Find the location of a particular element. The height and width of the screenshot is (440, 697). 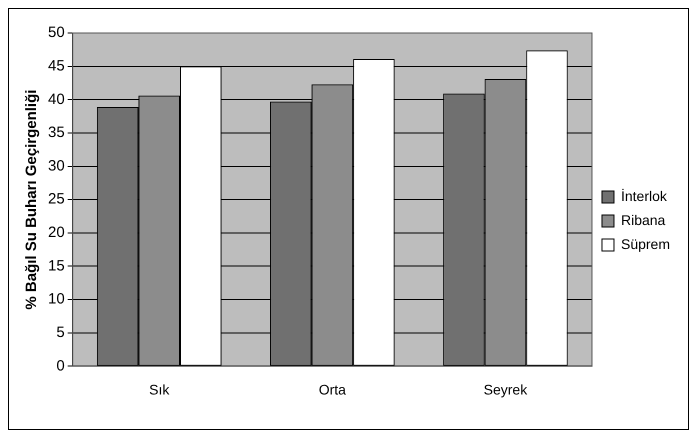

y-tick-label: 0 is located at coordinates (60, 365).